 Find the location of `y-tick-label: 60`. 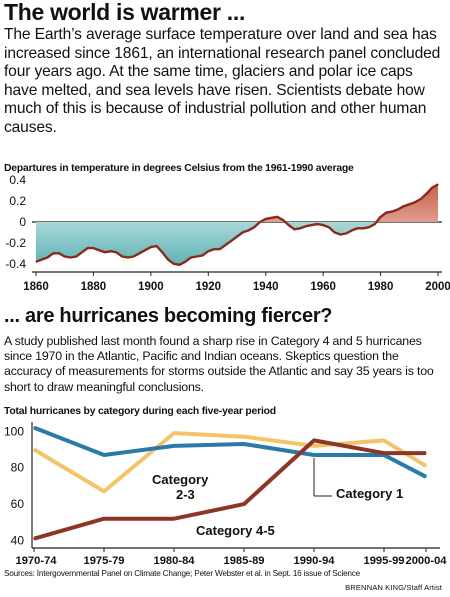

y-tick-label: 60 is located at coordinates (18, 504).